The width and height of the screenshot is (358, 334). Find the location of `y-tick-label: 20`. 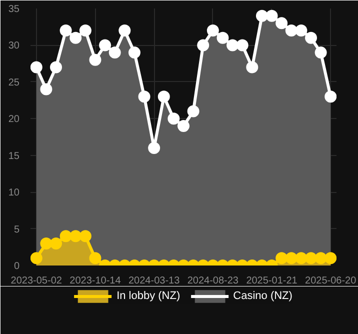

y-tick-label: 20 is located at coordinates (14, 120).